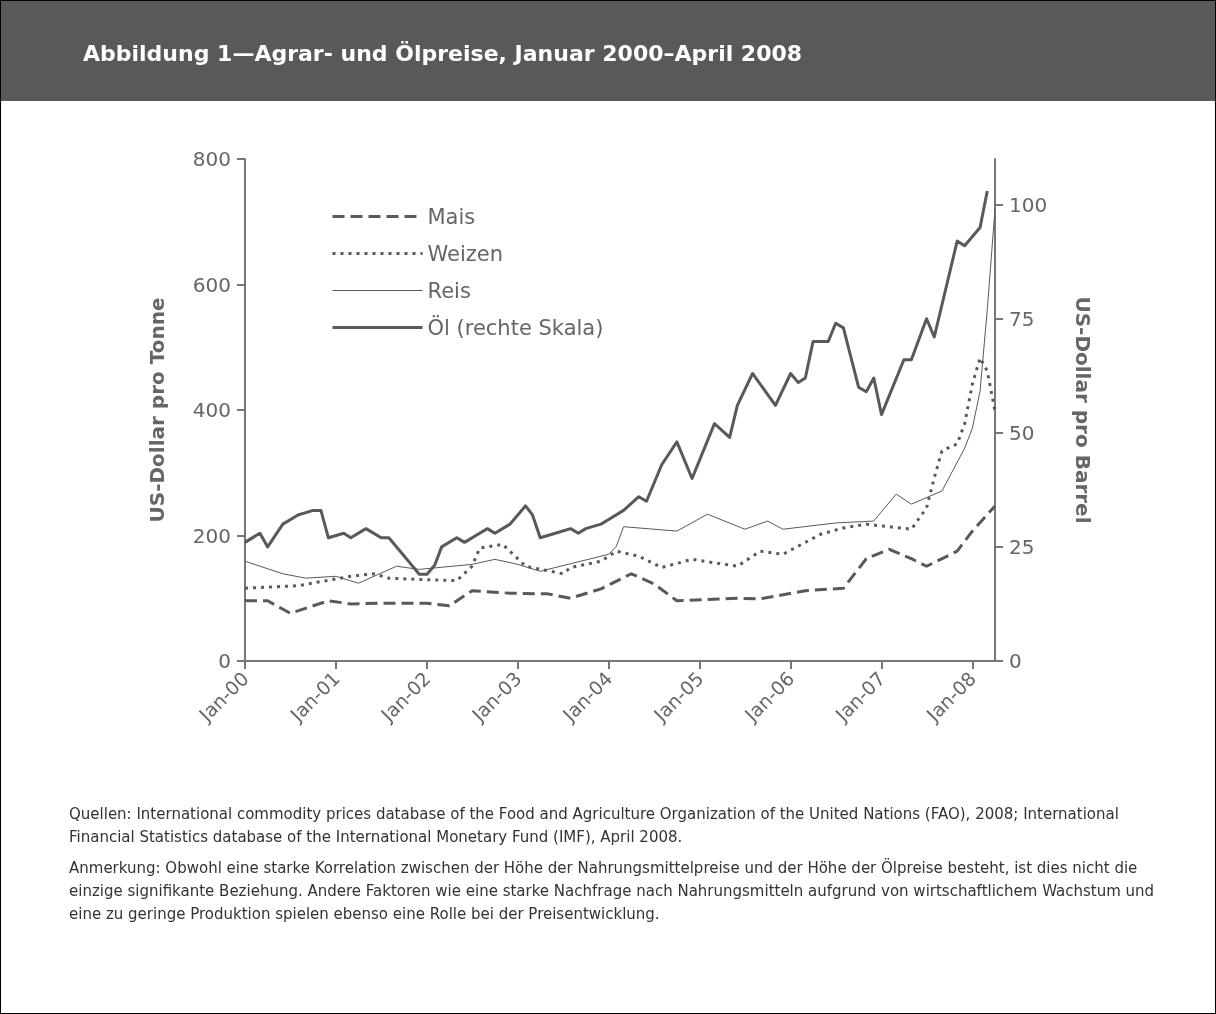 The image size is (1216, 1014). Describe the element at coordinates (1022, 546) in the screenshot. I see `y2-tick-label: 25` at that location.